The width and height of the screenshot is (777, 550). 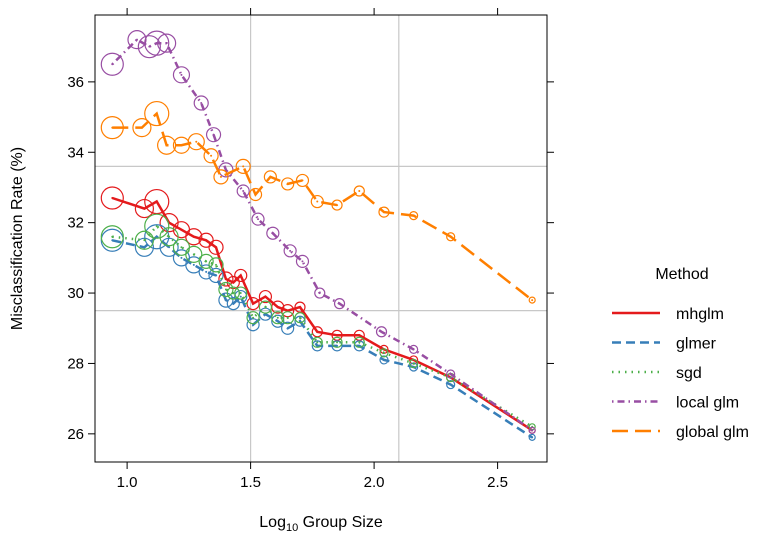 I want to click on legend-label-glmer: glmer, so click(x=696, y=344).